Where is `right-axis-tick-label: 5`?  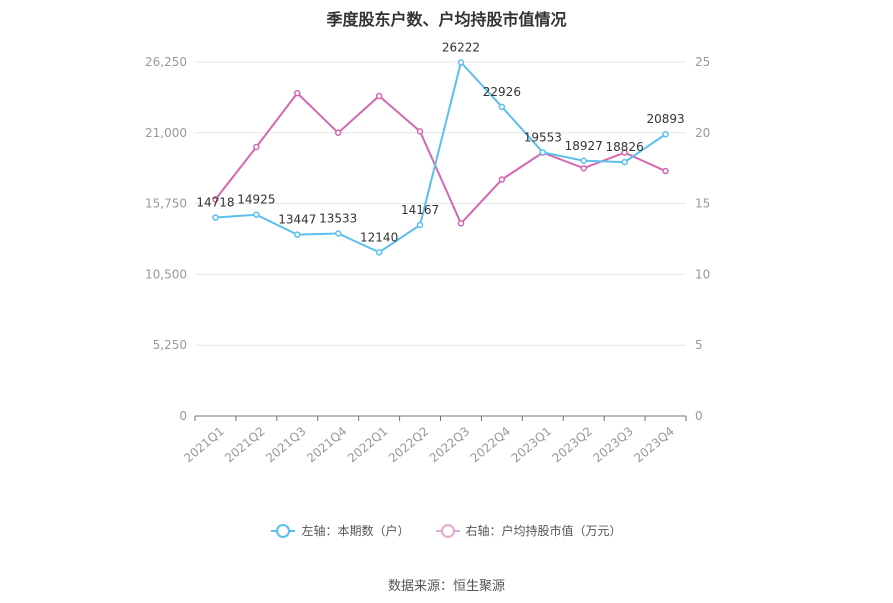 right-axis-tick-label: 5 is located at coordinates (699, 345).